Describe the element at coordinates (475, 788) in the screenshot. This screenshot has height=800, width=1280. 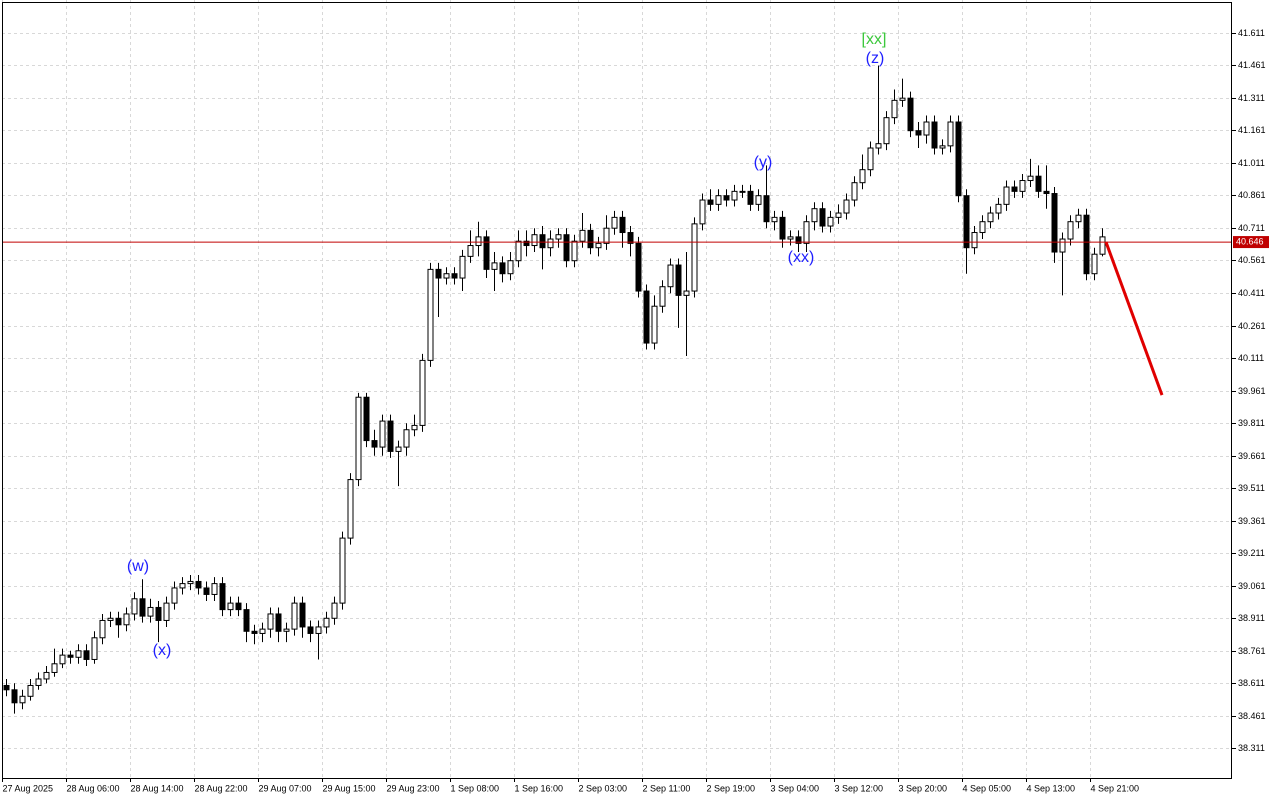
I see `x-tick-label: 1 Sep 08:00` at that location.